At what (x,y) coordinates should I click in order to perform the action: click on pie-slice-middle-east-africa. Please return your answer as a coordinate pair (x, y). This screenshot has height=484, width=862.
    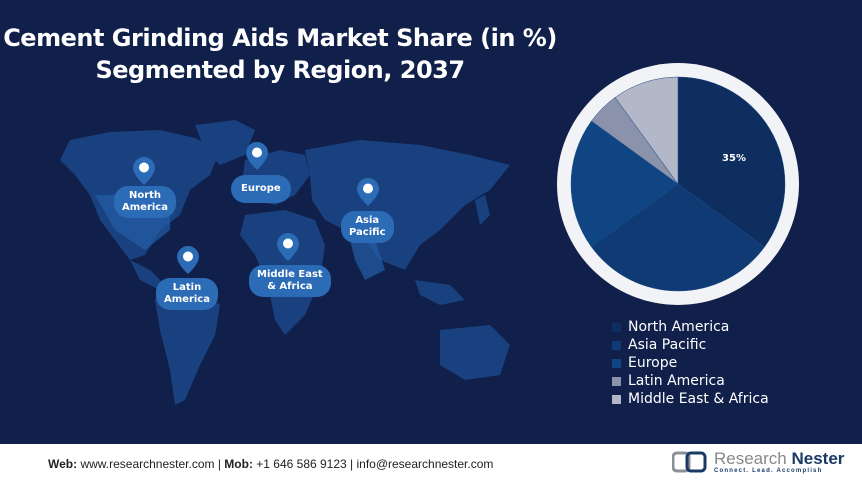
    Looking at the image, I should click on (646, 130).